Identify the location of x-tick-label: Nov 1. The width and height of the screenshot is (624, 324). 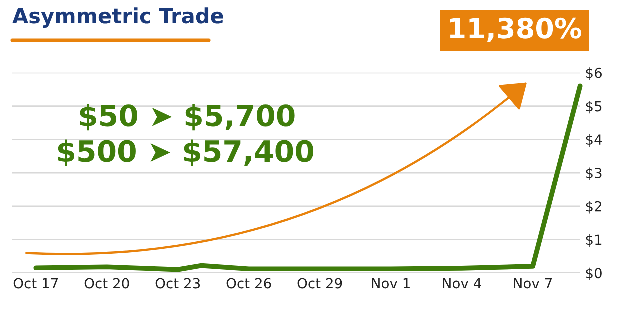
(391, 283).